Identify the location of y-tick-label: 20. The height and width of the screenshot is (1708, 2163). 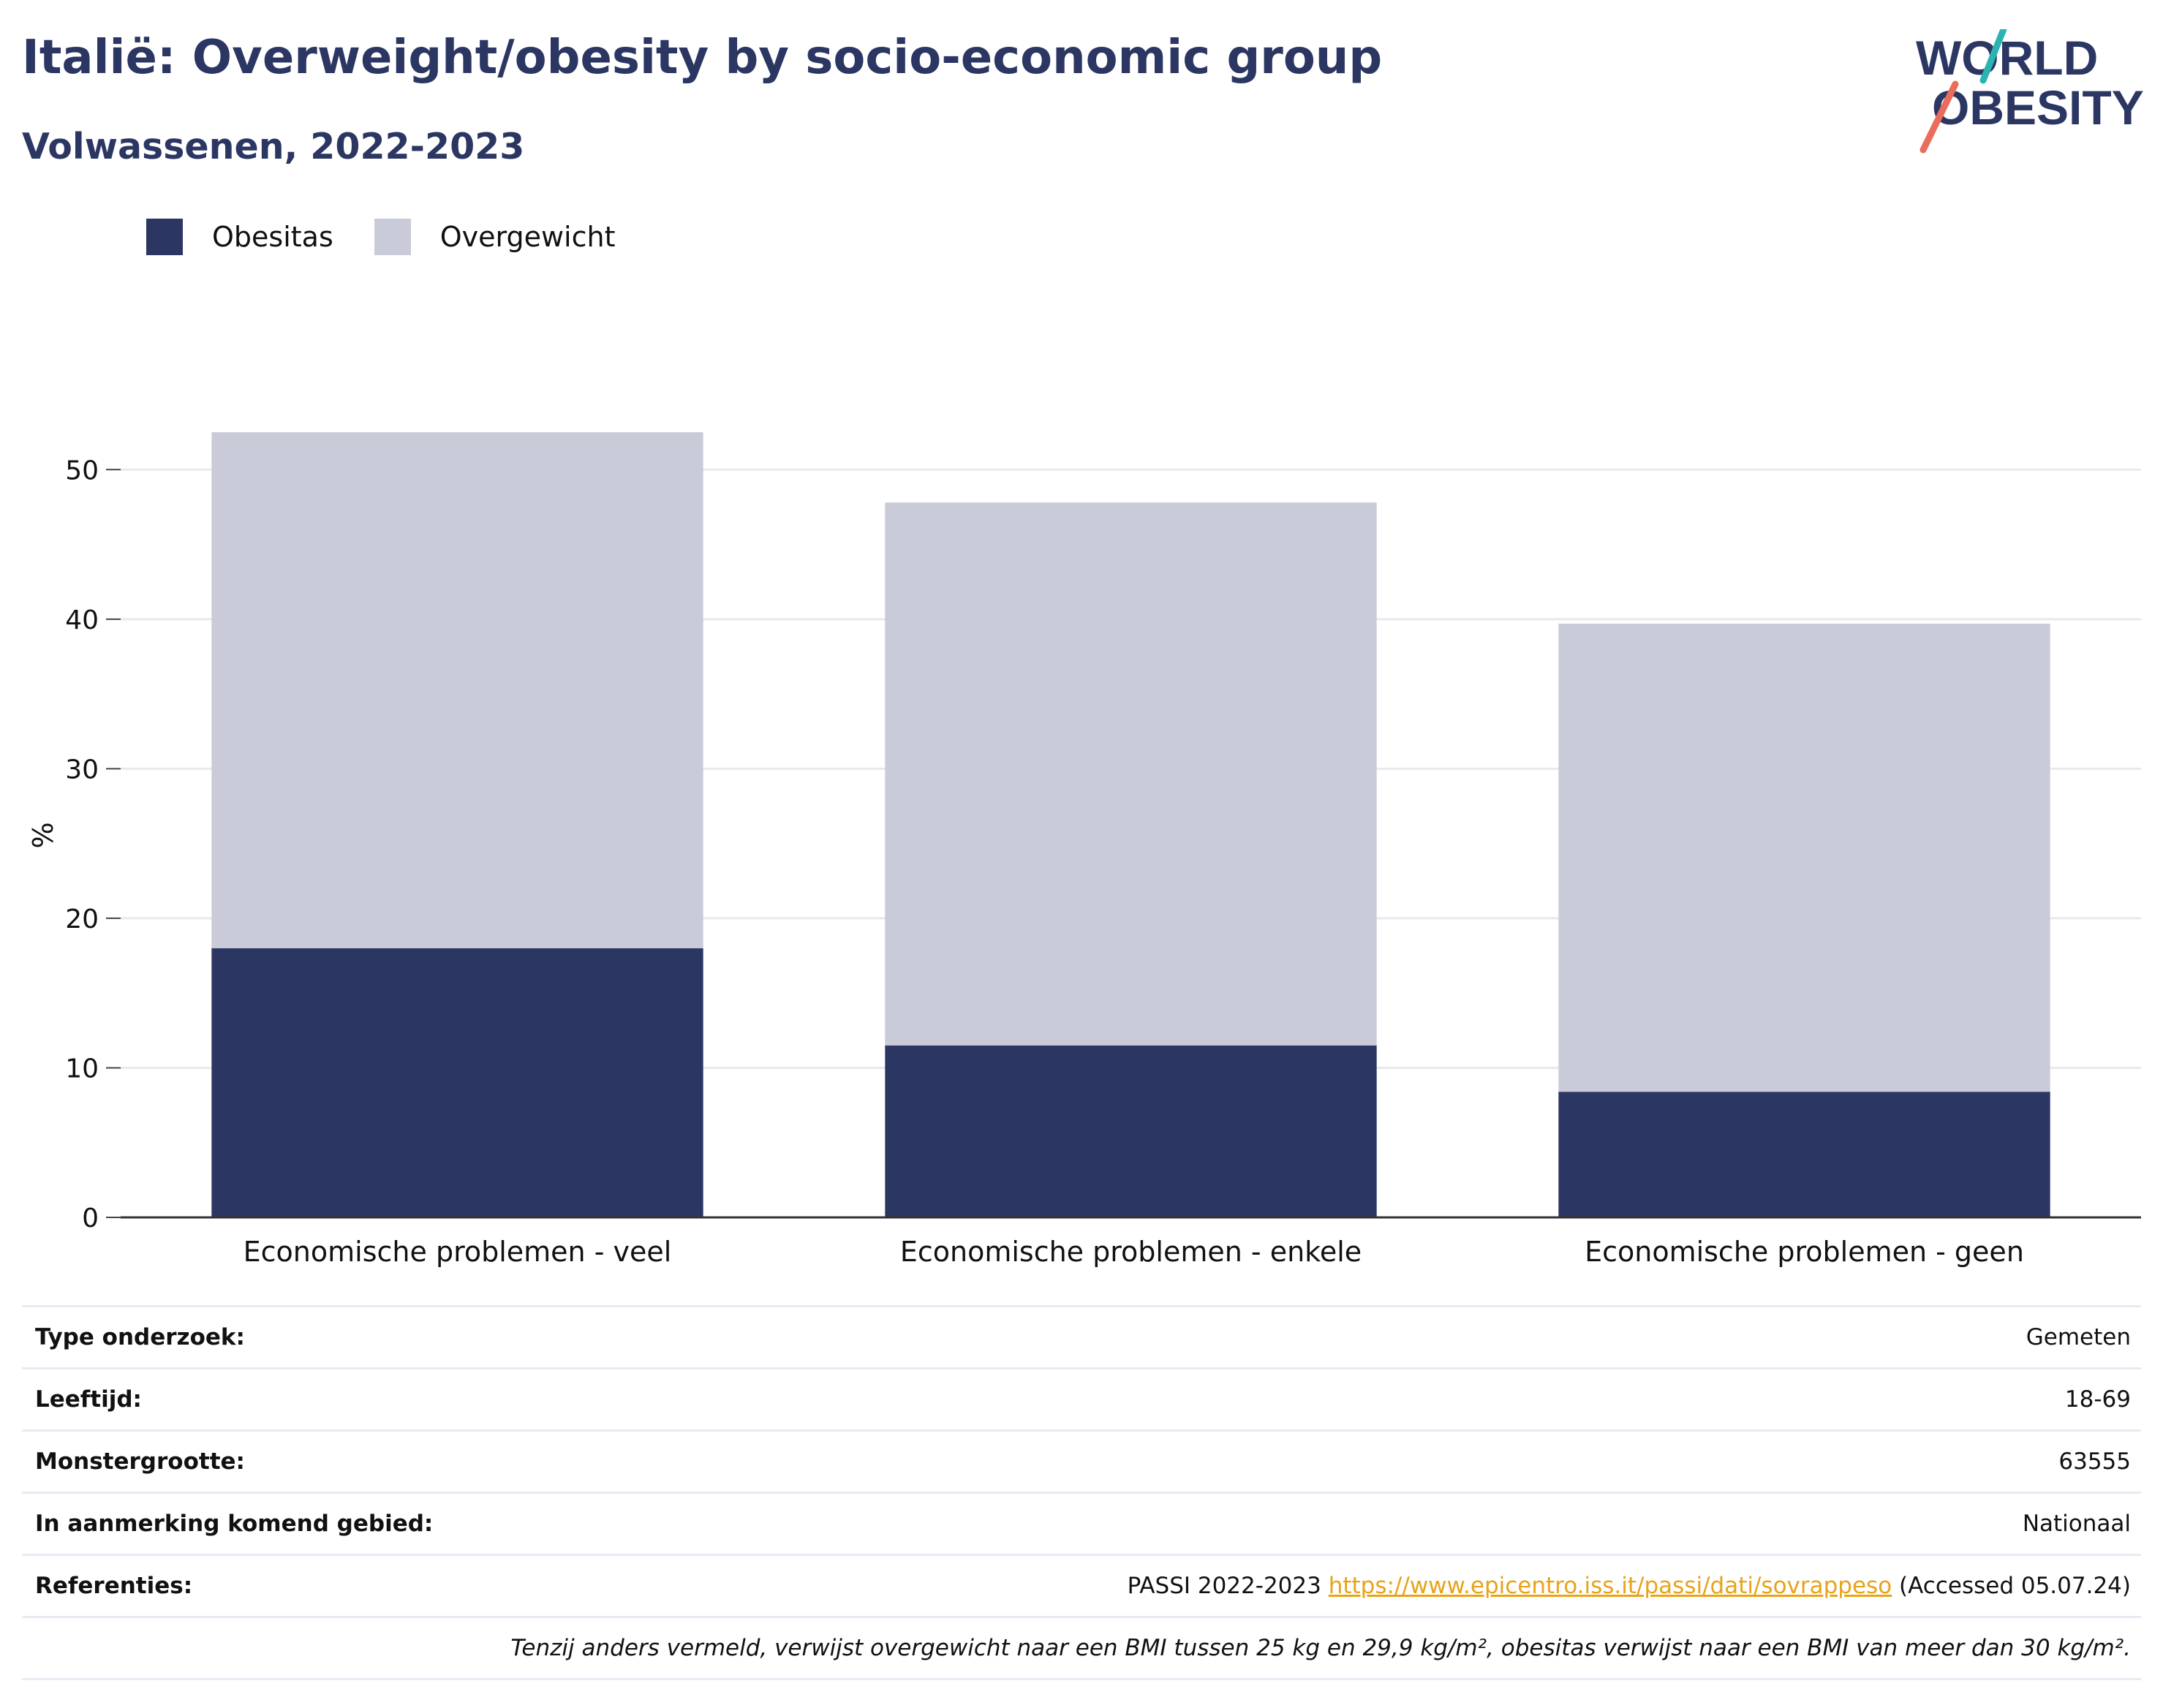
(82, 919).